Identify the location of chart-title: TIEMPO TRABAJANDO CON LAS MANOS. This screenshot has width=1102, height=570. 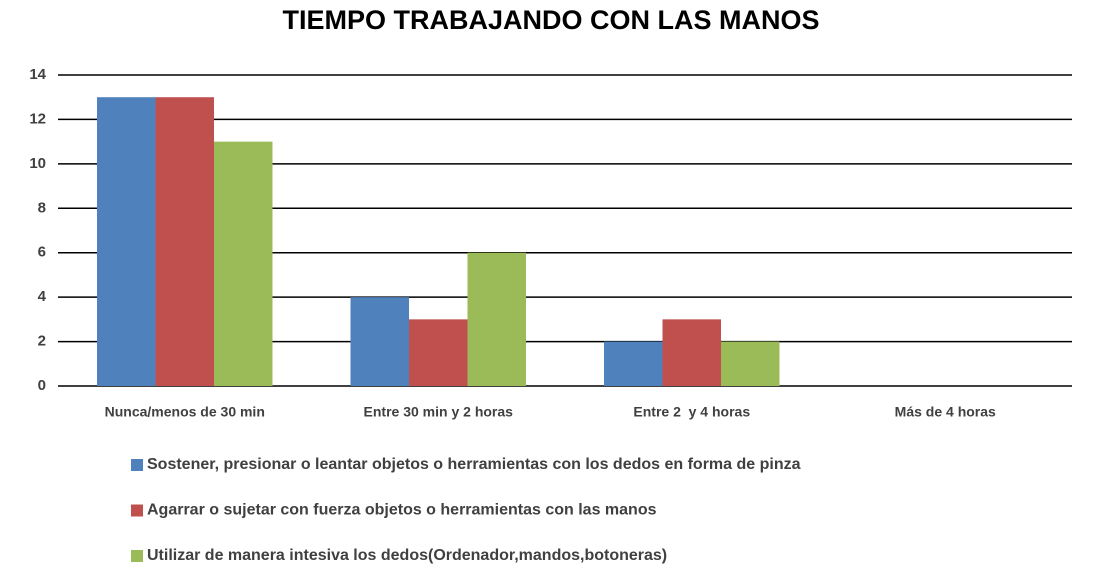
(550, 20).